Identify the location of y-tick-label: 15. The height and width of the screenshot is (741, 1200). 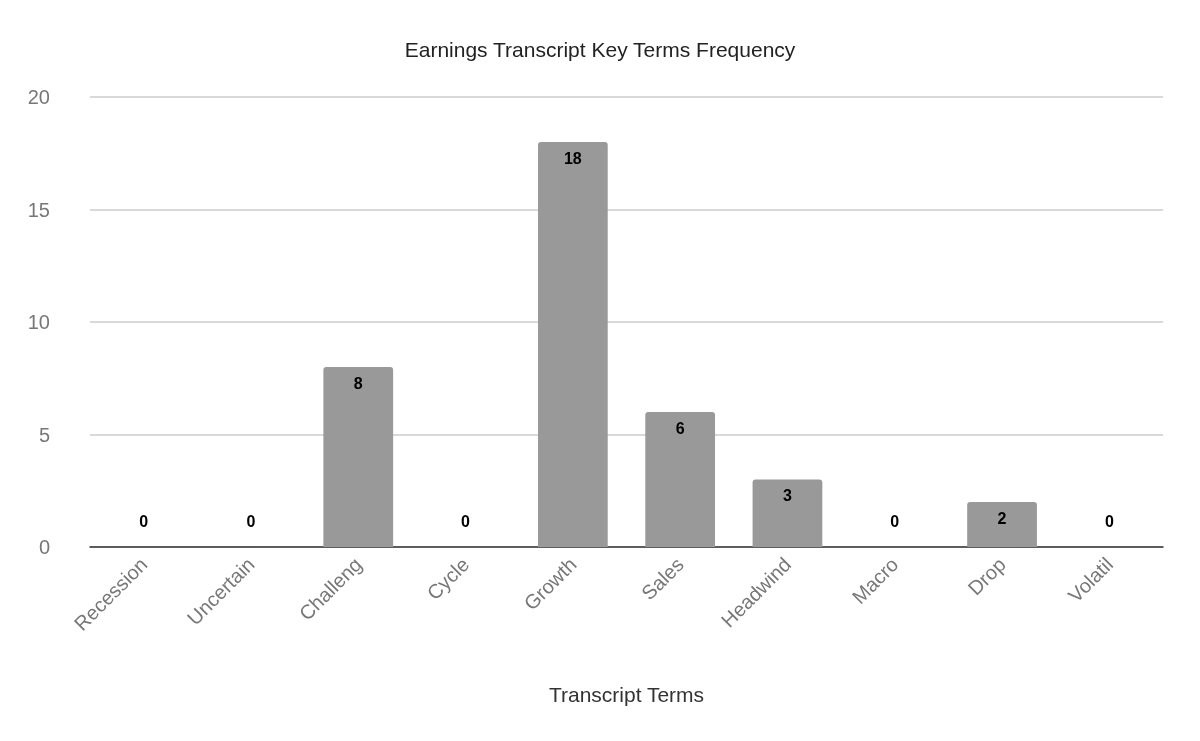
(38, 209).